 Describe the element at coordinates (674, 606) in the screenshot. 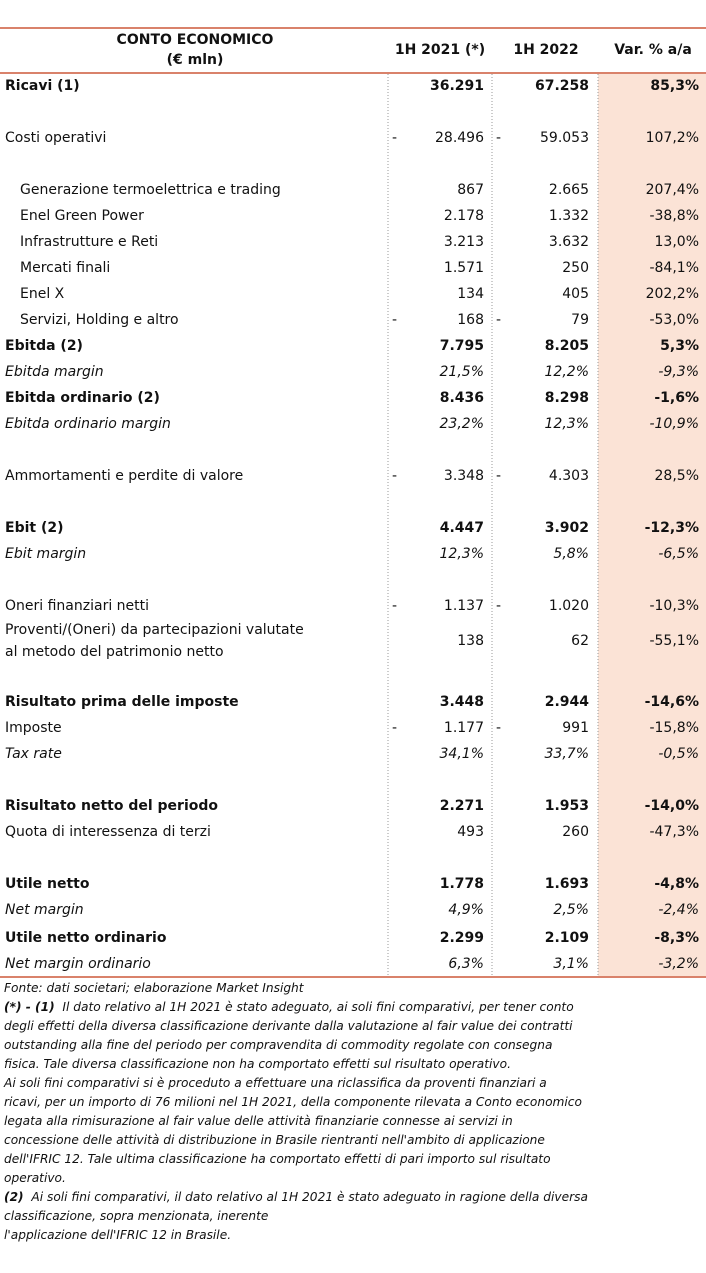

I see `cell-value: -10,3%` at that location.